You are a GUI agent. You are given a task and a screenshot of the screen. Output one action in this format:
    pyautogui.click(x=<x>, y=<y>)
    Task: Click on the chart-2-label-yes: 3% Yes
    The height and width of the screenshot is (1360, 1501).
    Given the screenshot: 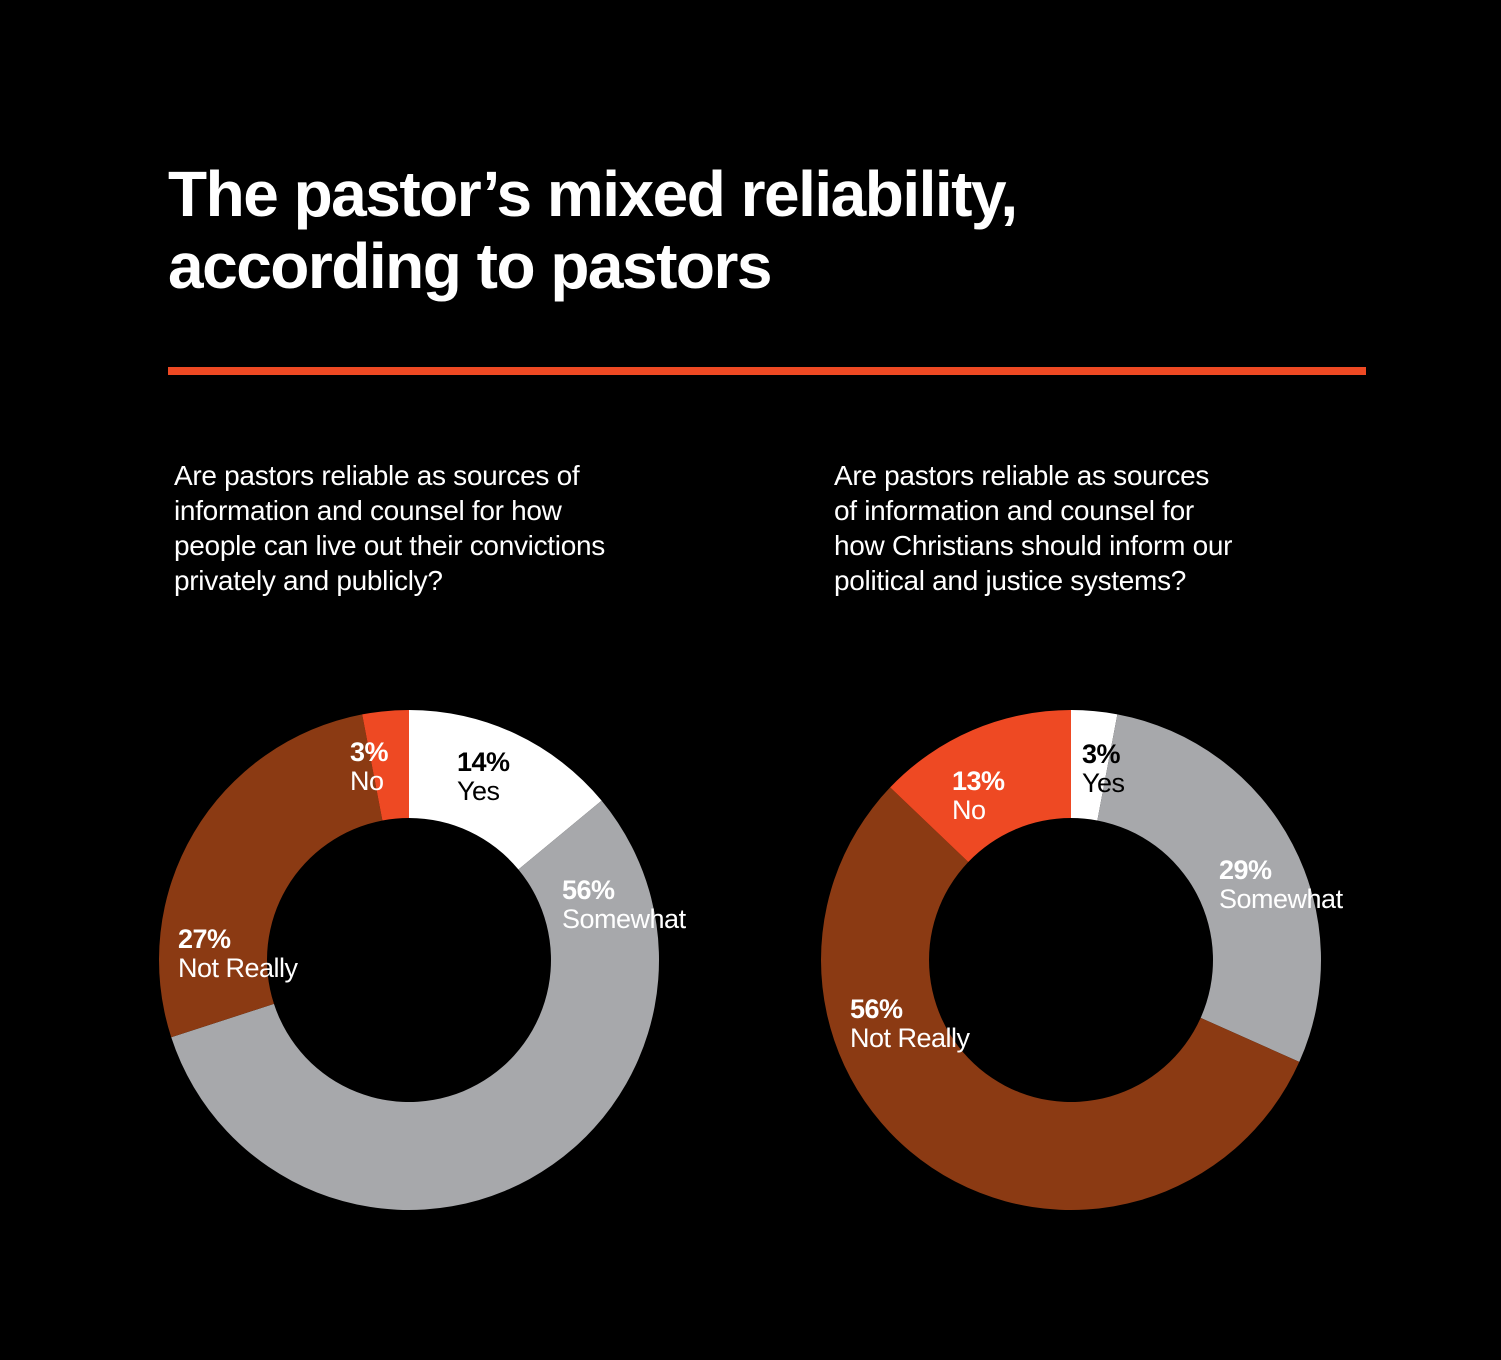 What is the action you would take?
    pyautogui.click(x=1103, y=769)
    